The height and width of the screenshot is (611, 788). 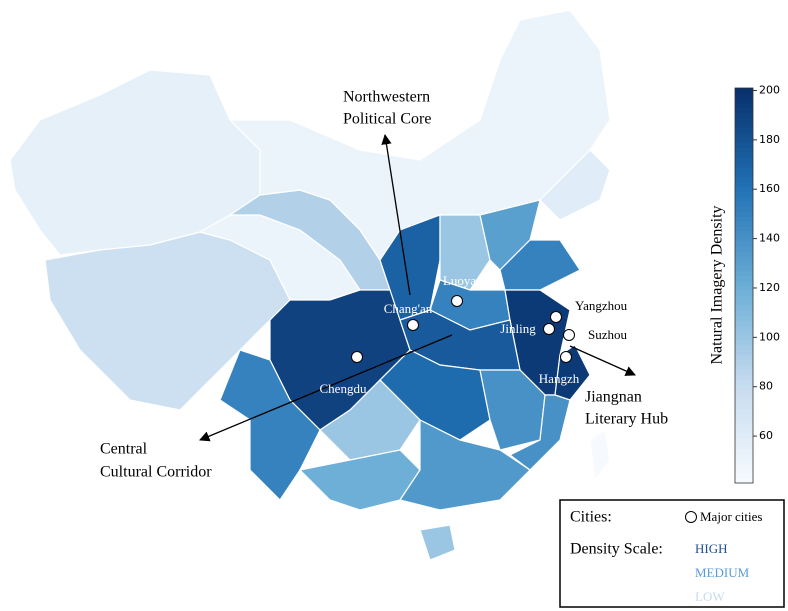 What do you see at coordinates (710, 596) in the screenshot?
I see `legend-level: LOW` at bounding box center [710, 596].